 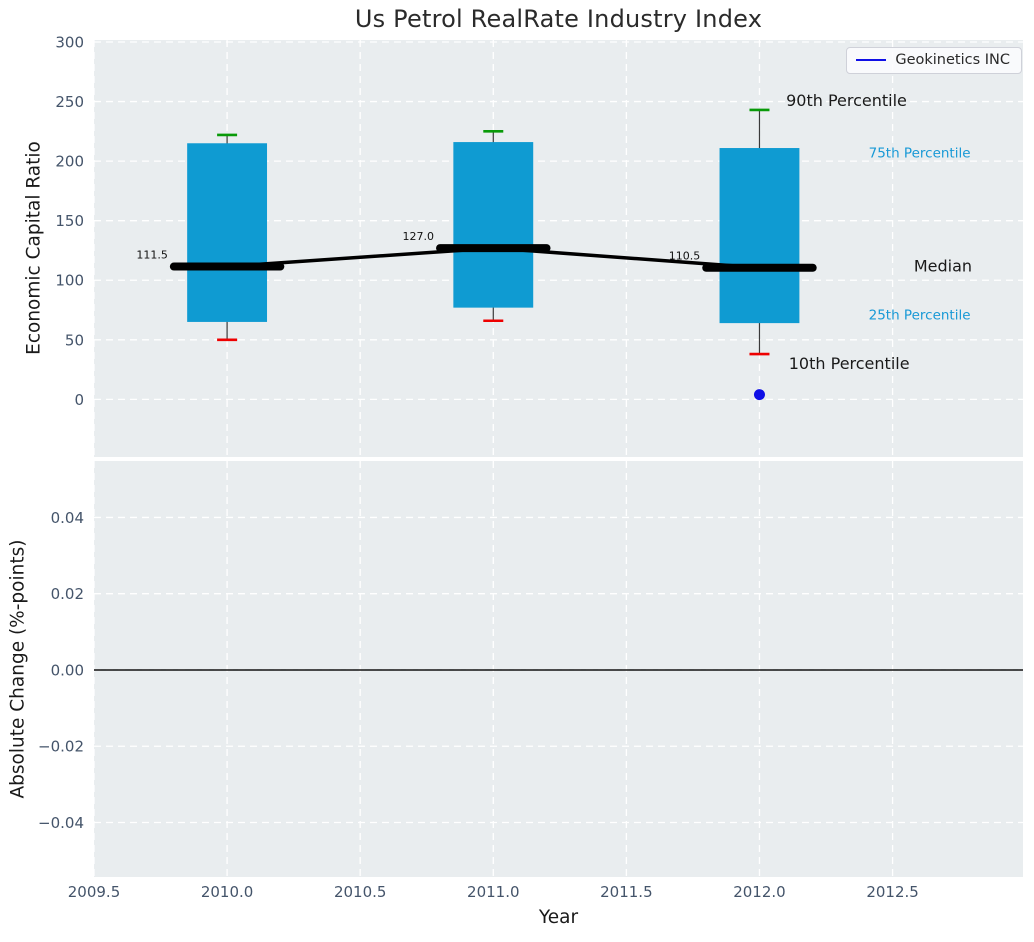 What do you see at coordinates (920, 316) in the screenshot?
I see `annotation-25th-percentile: 25th Percentile` at bounding box center [920, 316].